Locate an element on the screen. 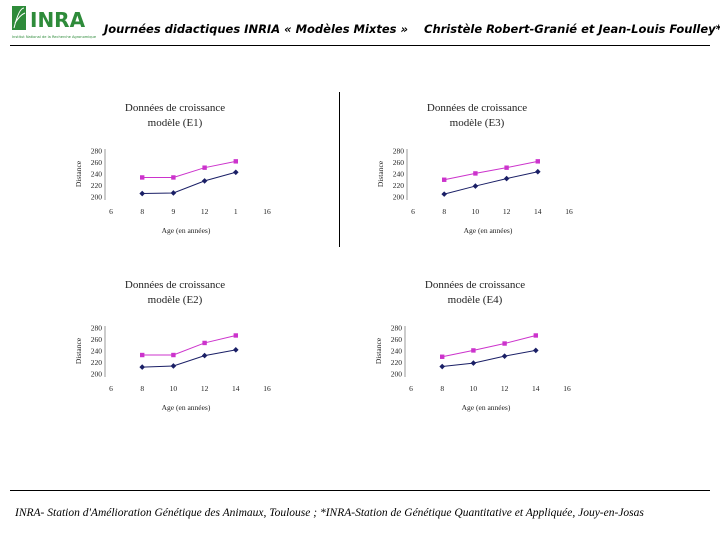 Image resolution: width=720 pixels, height=540 pixels. footer-divider is located at coordinates (360, 490).